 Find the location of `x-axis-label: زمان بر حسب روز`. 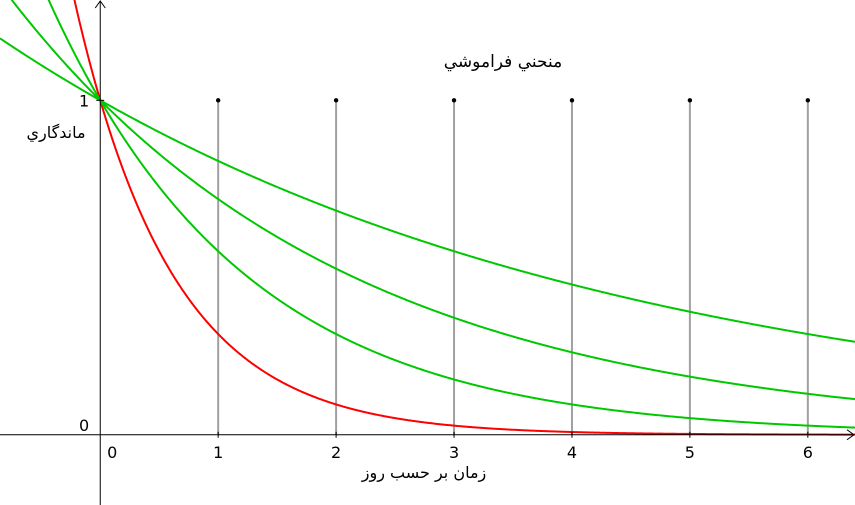

x-axis-label: زمان بر حسب روز is located at coordinates (424, 473).